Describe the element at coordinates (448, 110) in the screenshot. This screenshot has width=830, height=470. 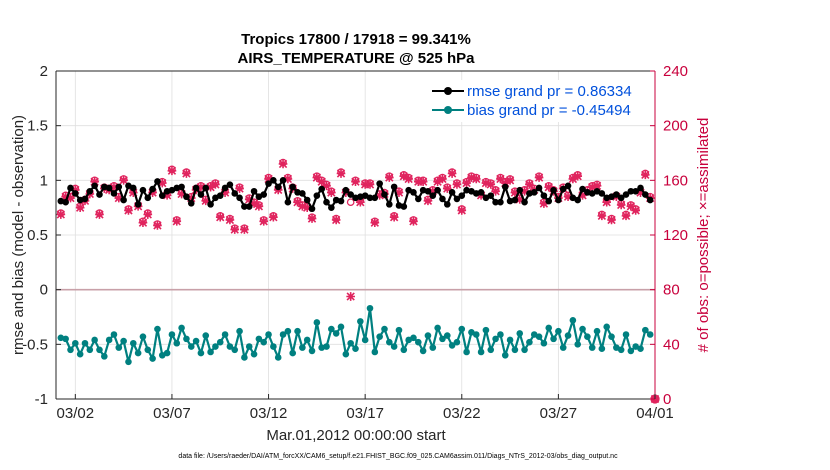
I see `legend-bias-marker` at that location.